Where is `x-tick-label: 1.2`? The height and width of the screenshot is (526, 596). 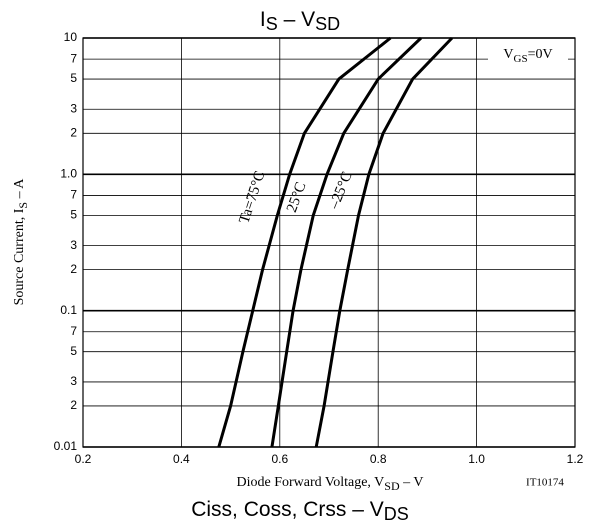
x-tick-label: 1.2 is located at coordinates (575, 459).